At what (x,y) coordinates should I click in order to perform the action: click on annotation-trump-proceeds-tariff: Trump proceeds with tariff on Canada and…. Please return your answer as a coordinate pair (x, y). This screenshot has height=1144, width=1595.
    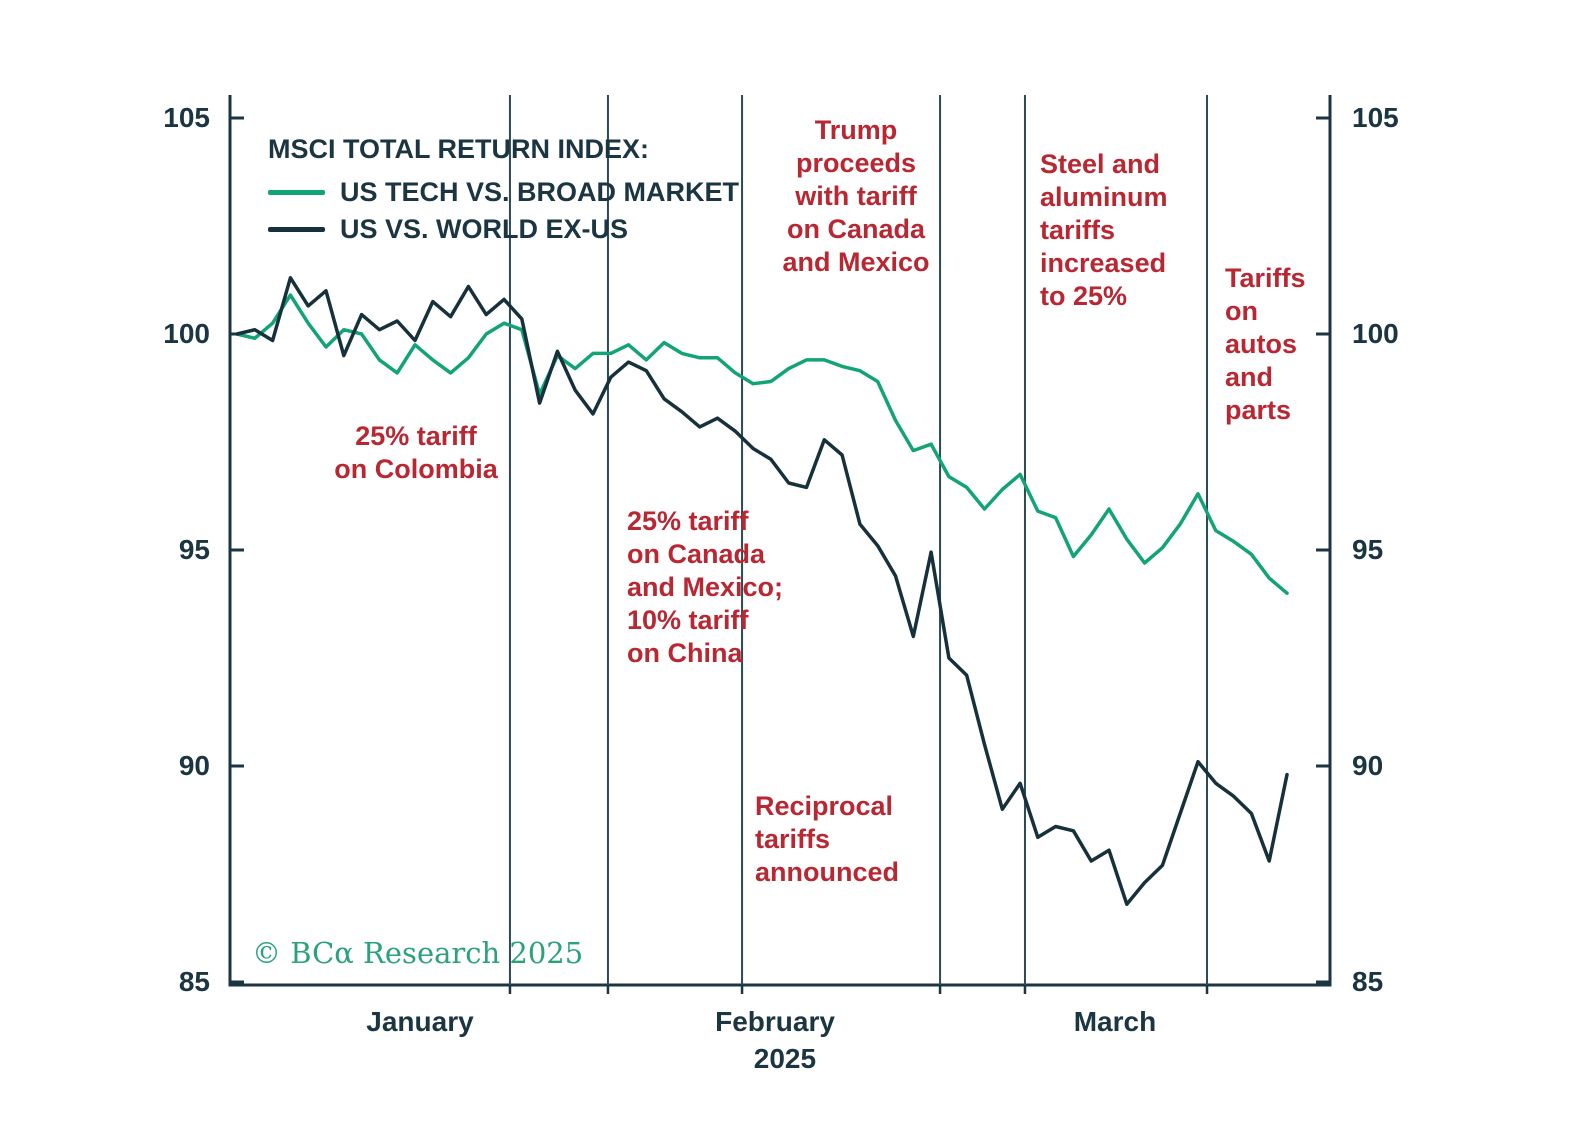
    Looking at the image, I should click on (856, 196).